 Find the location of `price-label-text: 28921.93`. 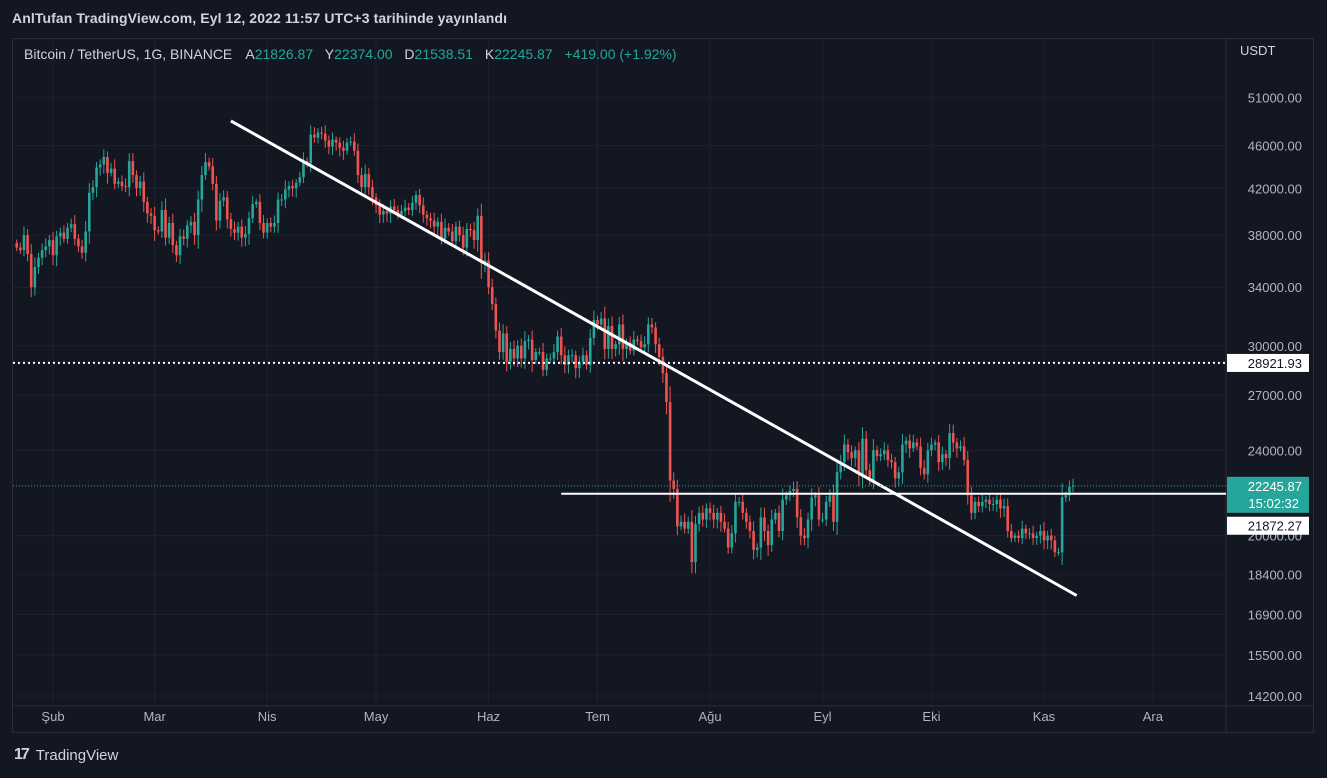

price-label-text: 28921.93 is located at coordinates (1275, 363).